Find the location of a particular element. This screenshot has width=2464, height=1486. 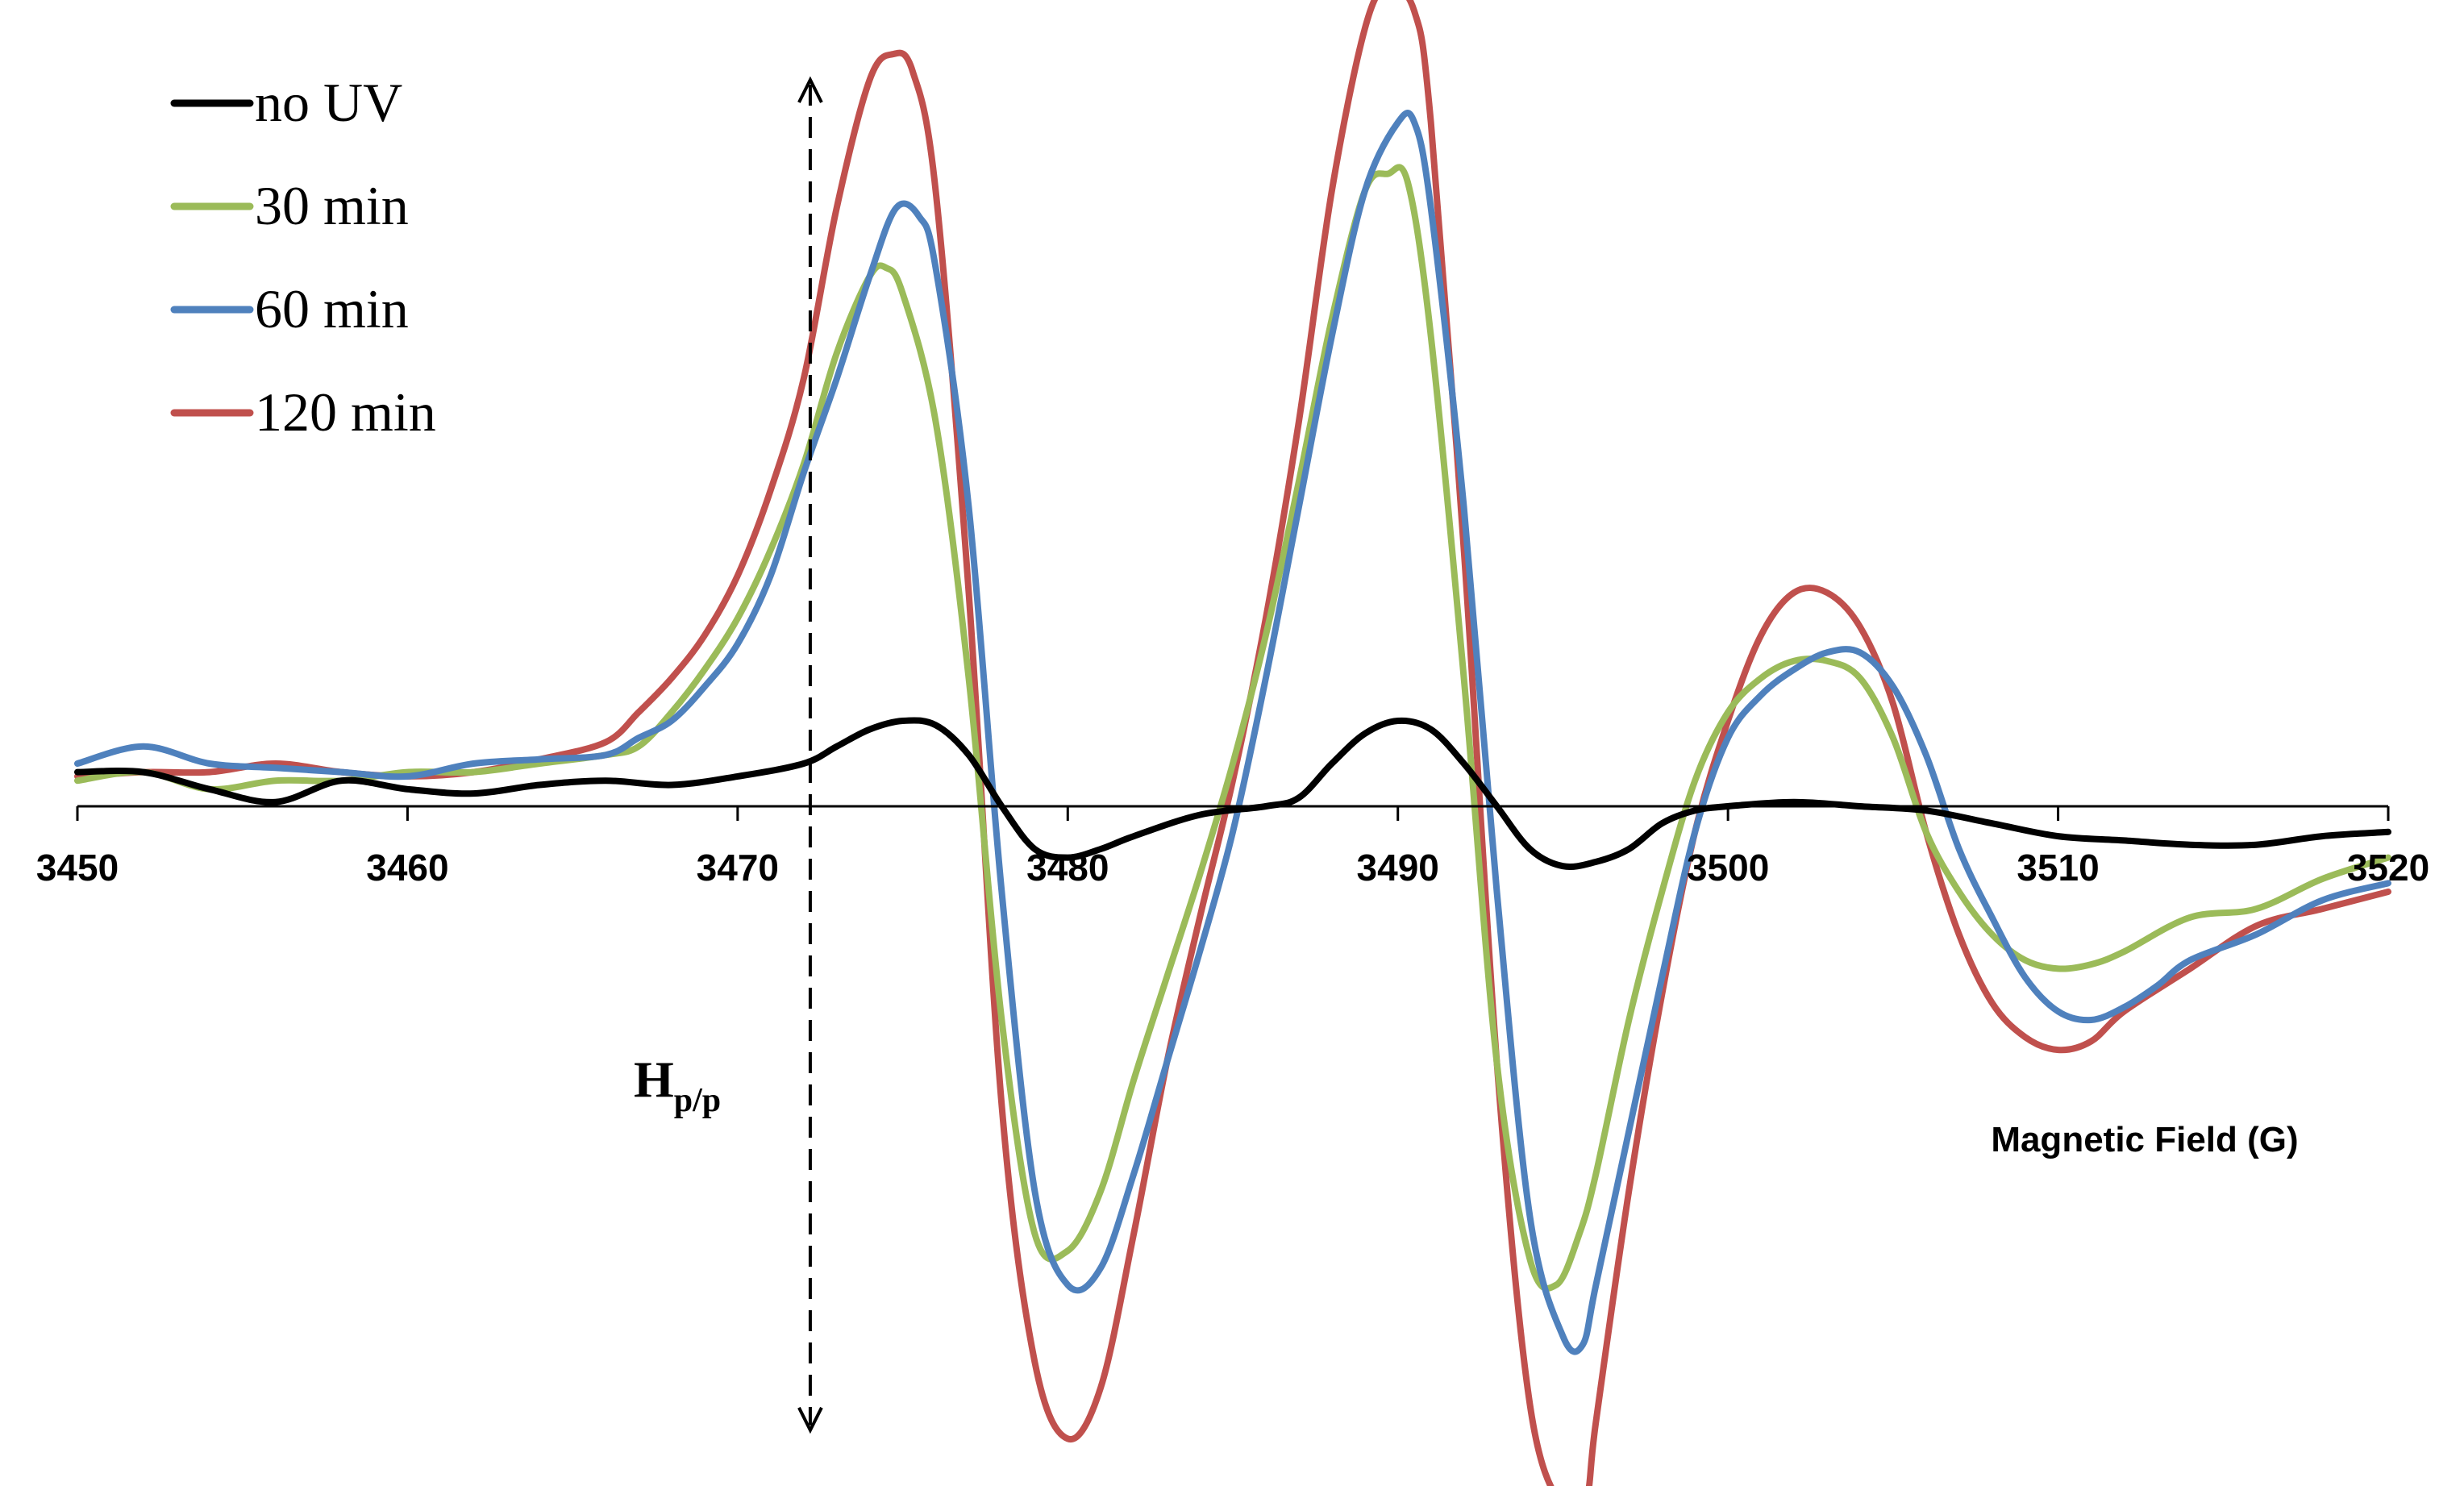

legend-label: 60 min is located at coordinates (332, 308).